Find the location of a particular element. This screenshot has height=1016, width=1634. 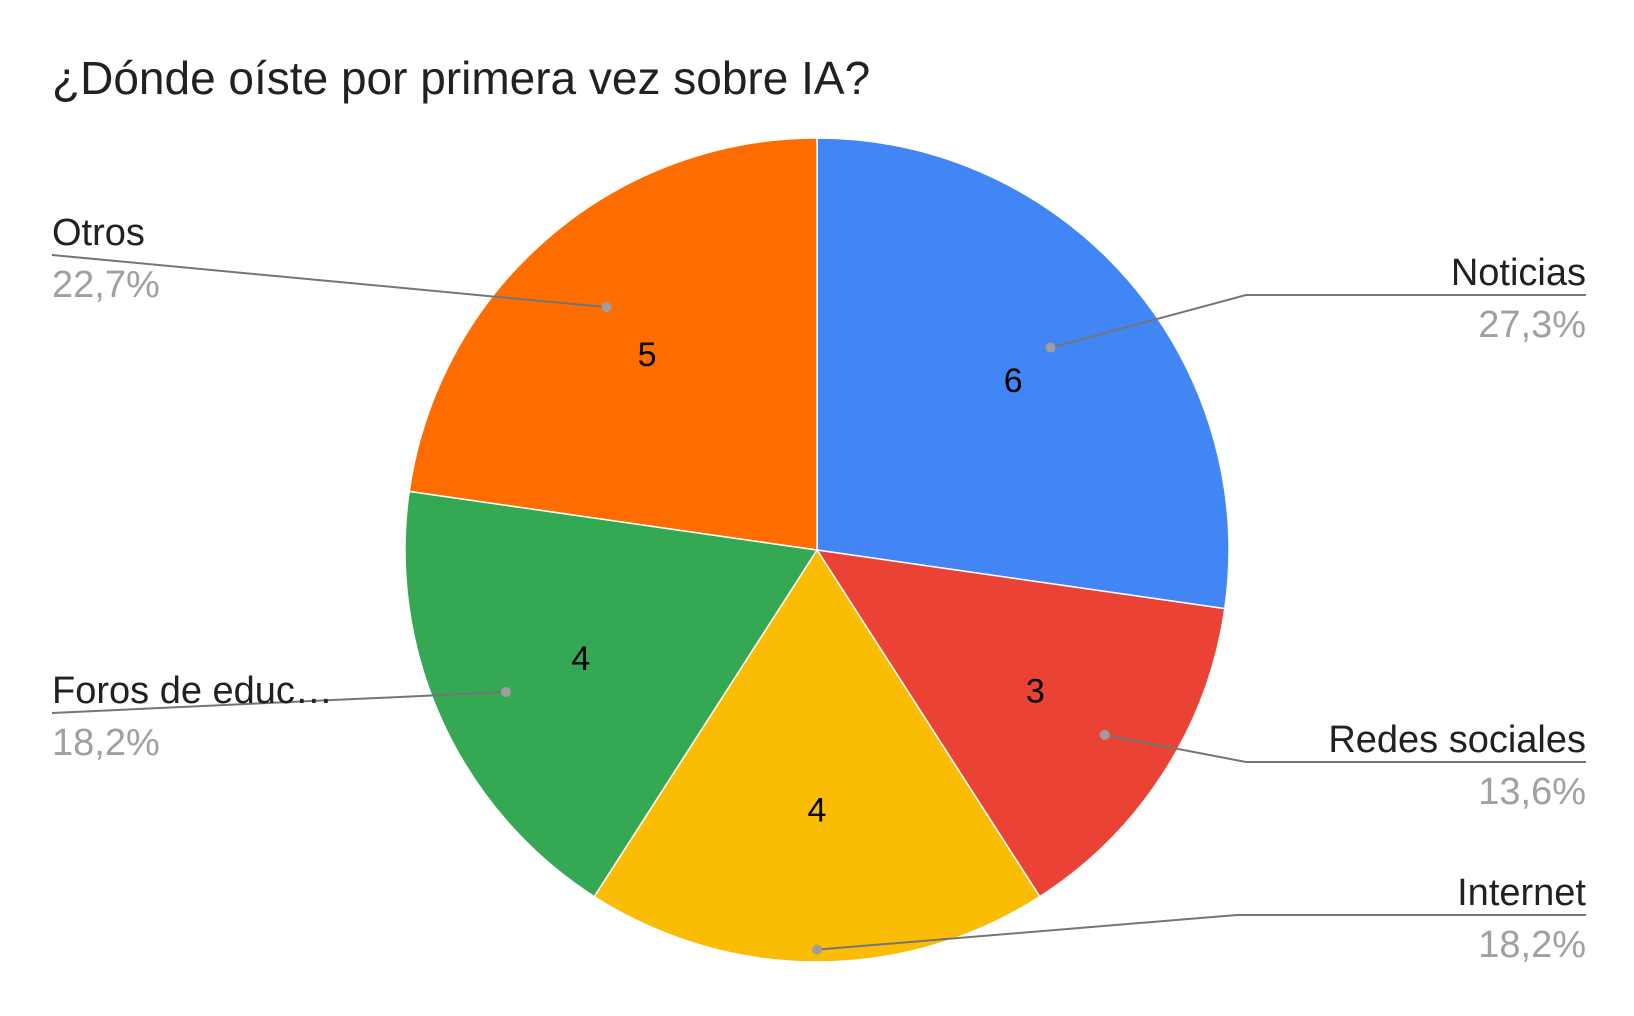

leader-line-redes-sociales is located at coordinates (1345, 748).